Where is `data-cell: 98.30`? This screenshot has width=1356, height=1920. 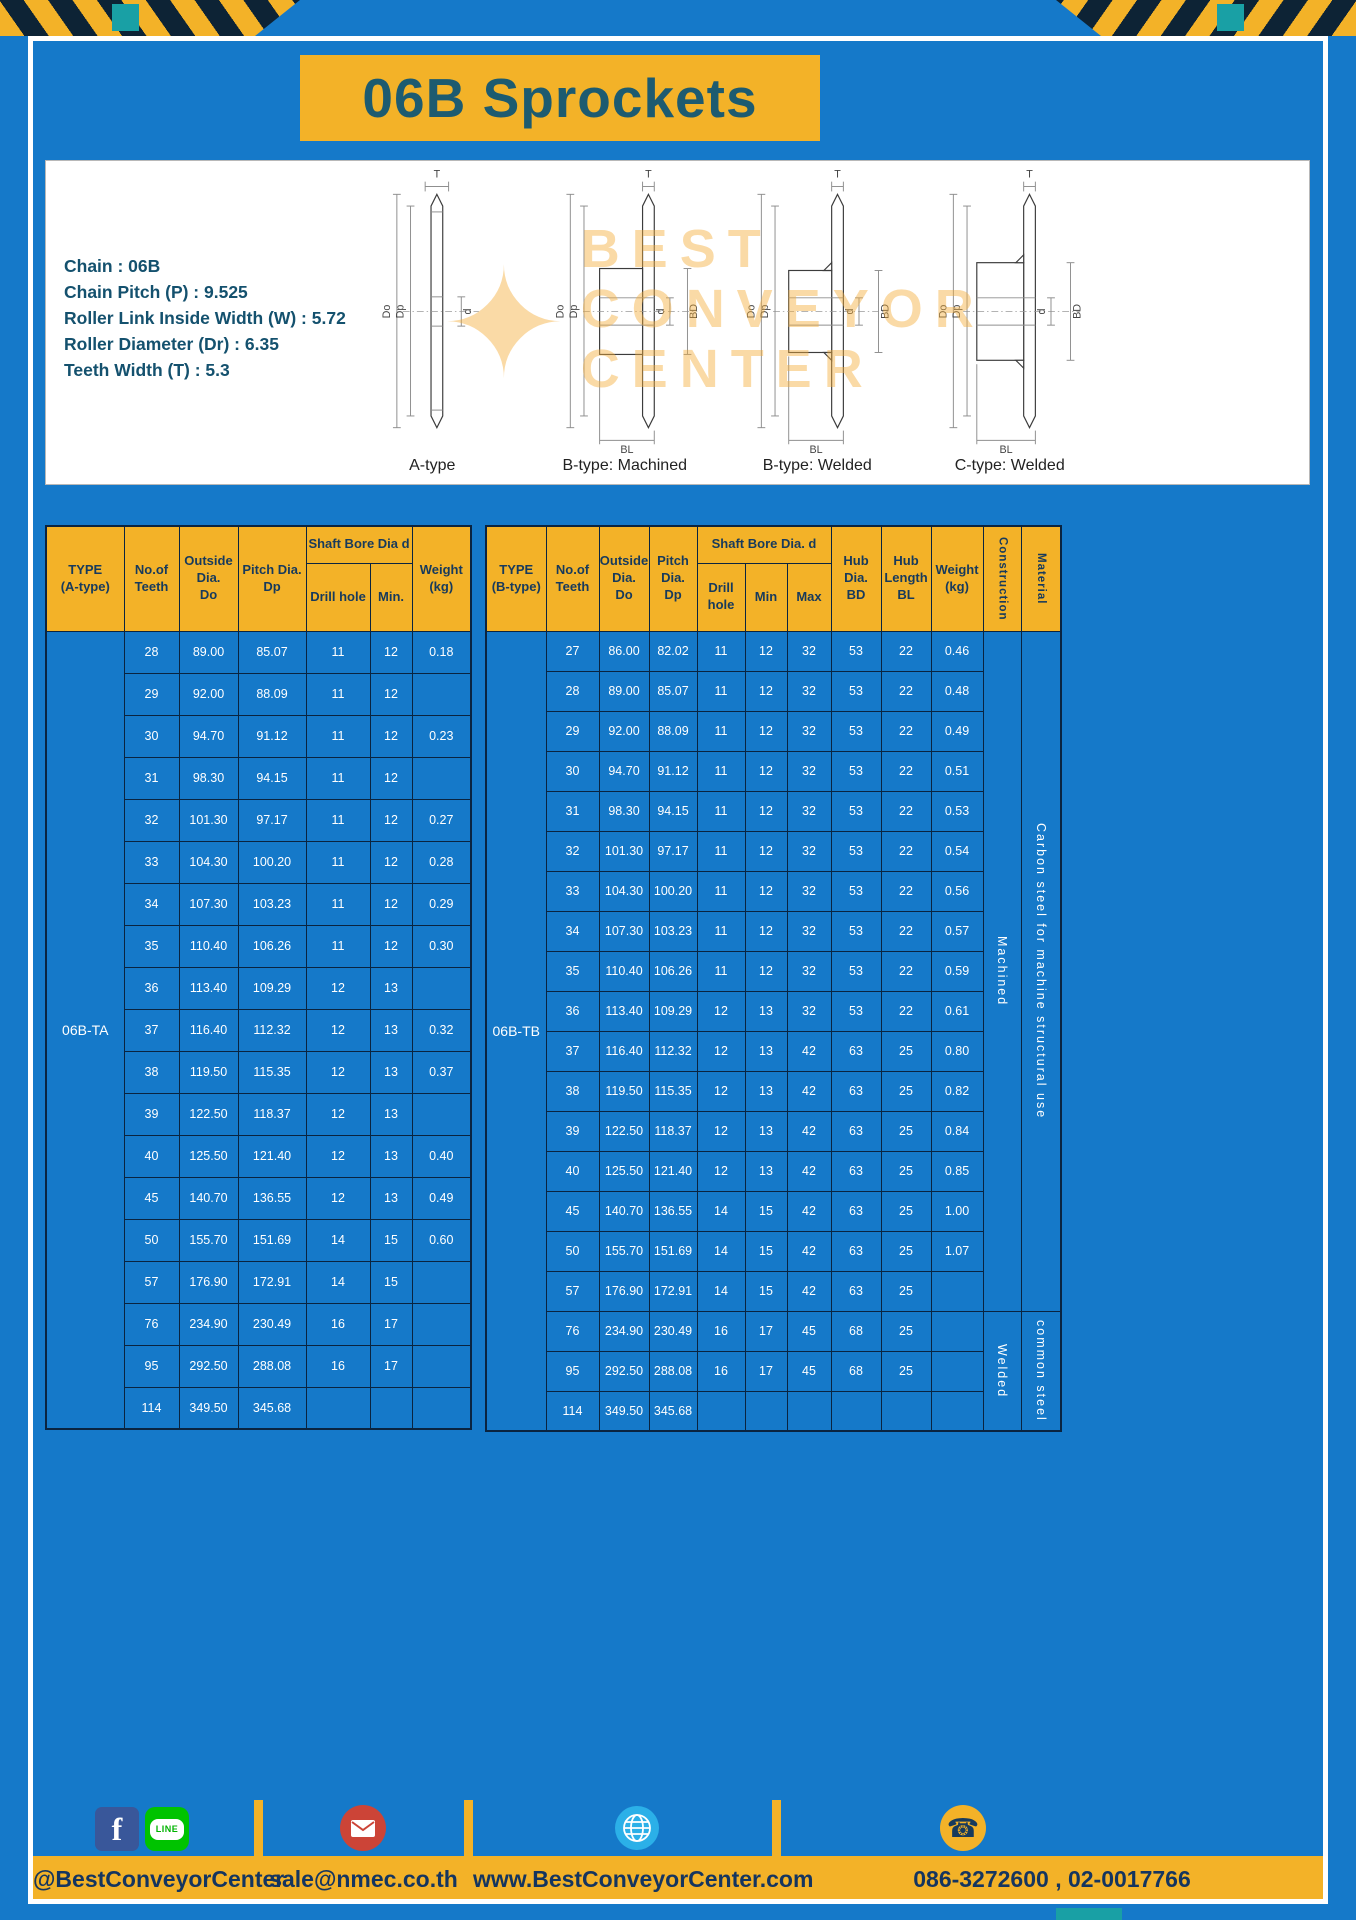
data-cell: 98.30 is located at coordinates (624, 811).